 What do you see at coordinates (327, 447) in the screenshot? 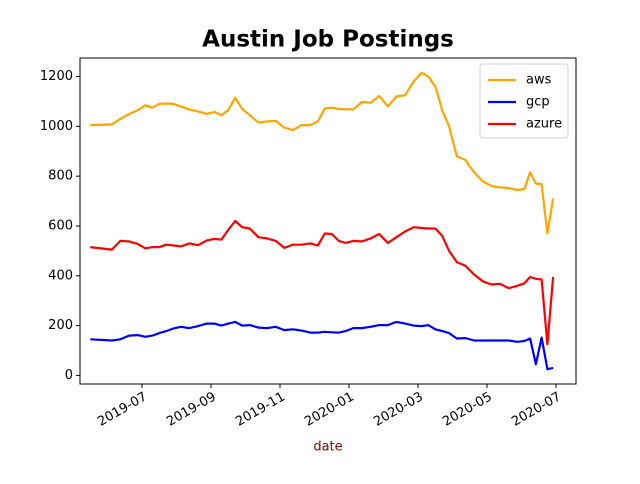
I see `x-axis-label: date` at bounding box center [327, 447].